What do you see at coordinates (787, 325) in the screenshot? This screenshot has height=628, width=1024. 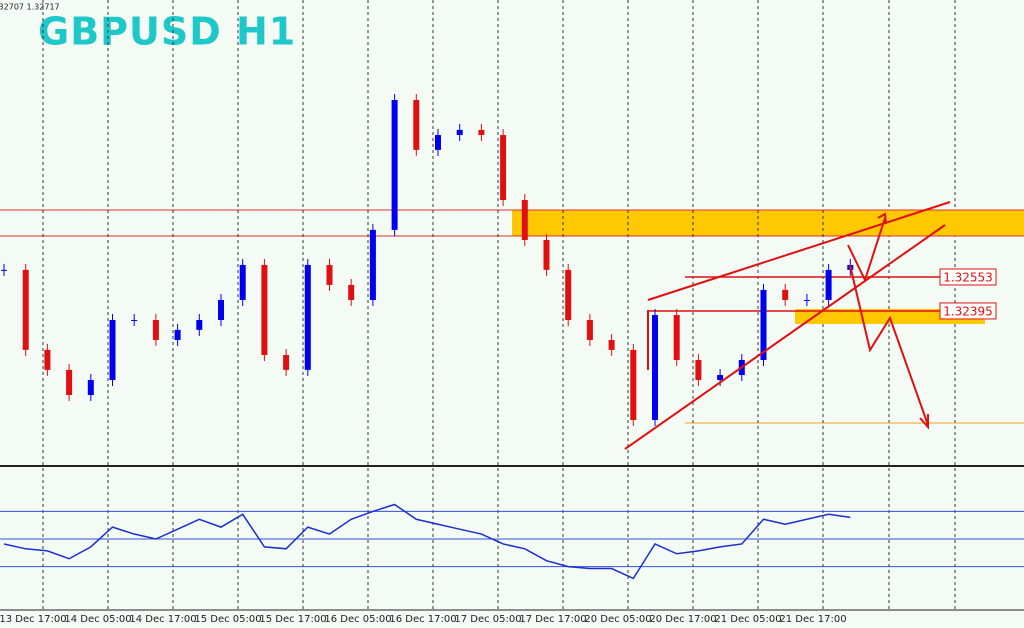 I see `wedge-annotation` at bounding box center [787, 325].